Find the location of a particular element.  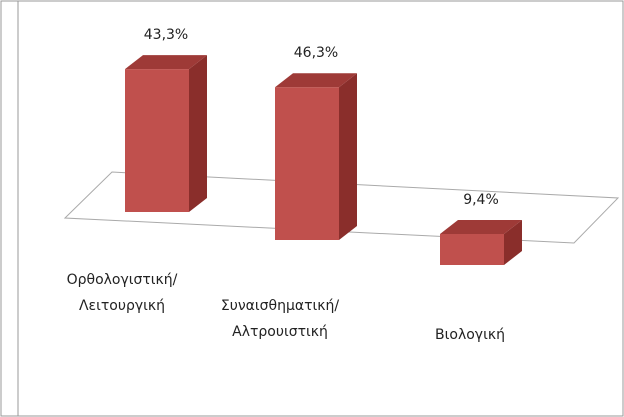

x-tick-label: Ορθολογιστική/Λειτουργική is located at coordinates (122, 293).